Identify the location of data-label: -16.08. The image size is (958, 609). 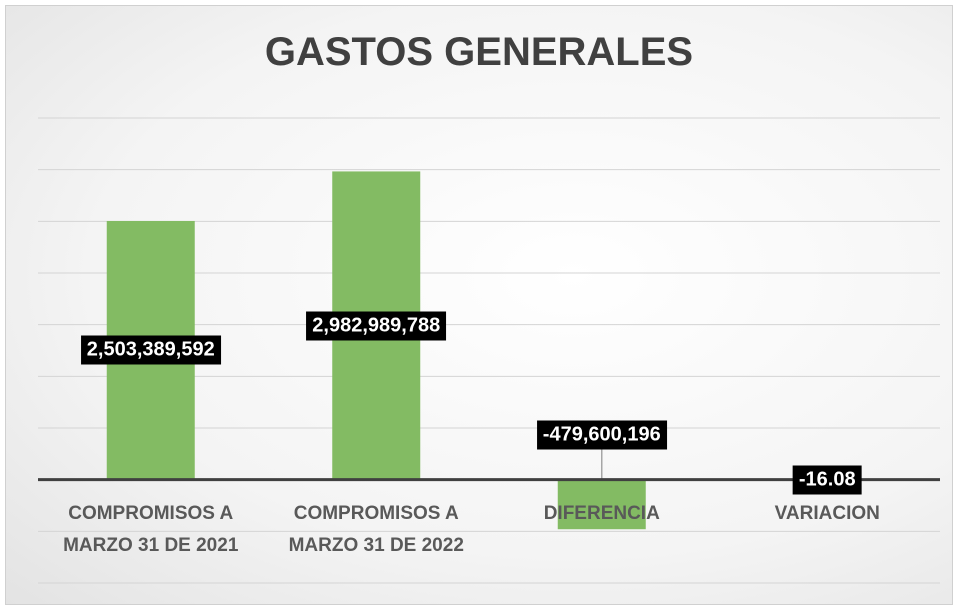
(827, 480).